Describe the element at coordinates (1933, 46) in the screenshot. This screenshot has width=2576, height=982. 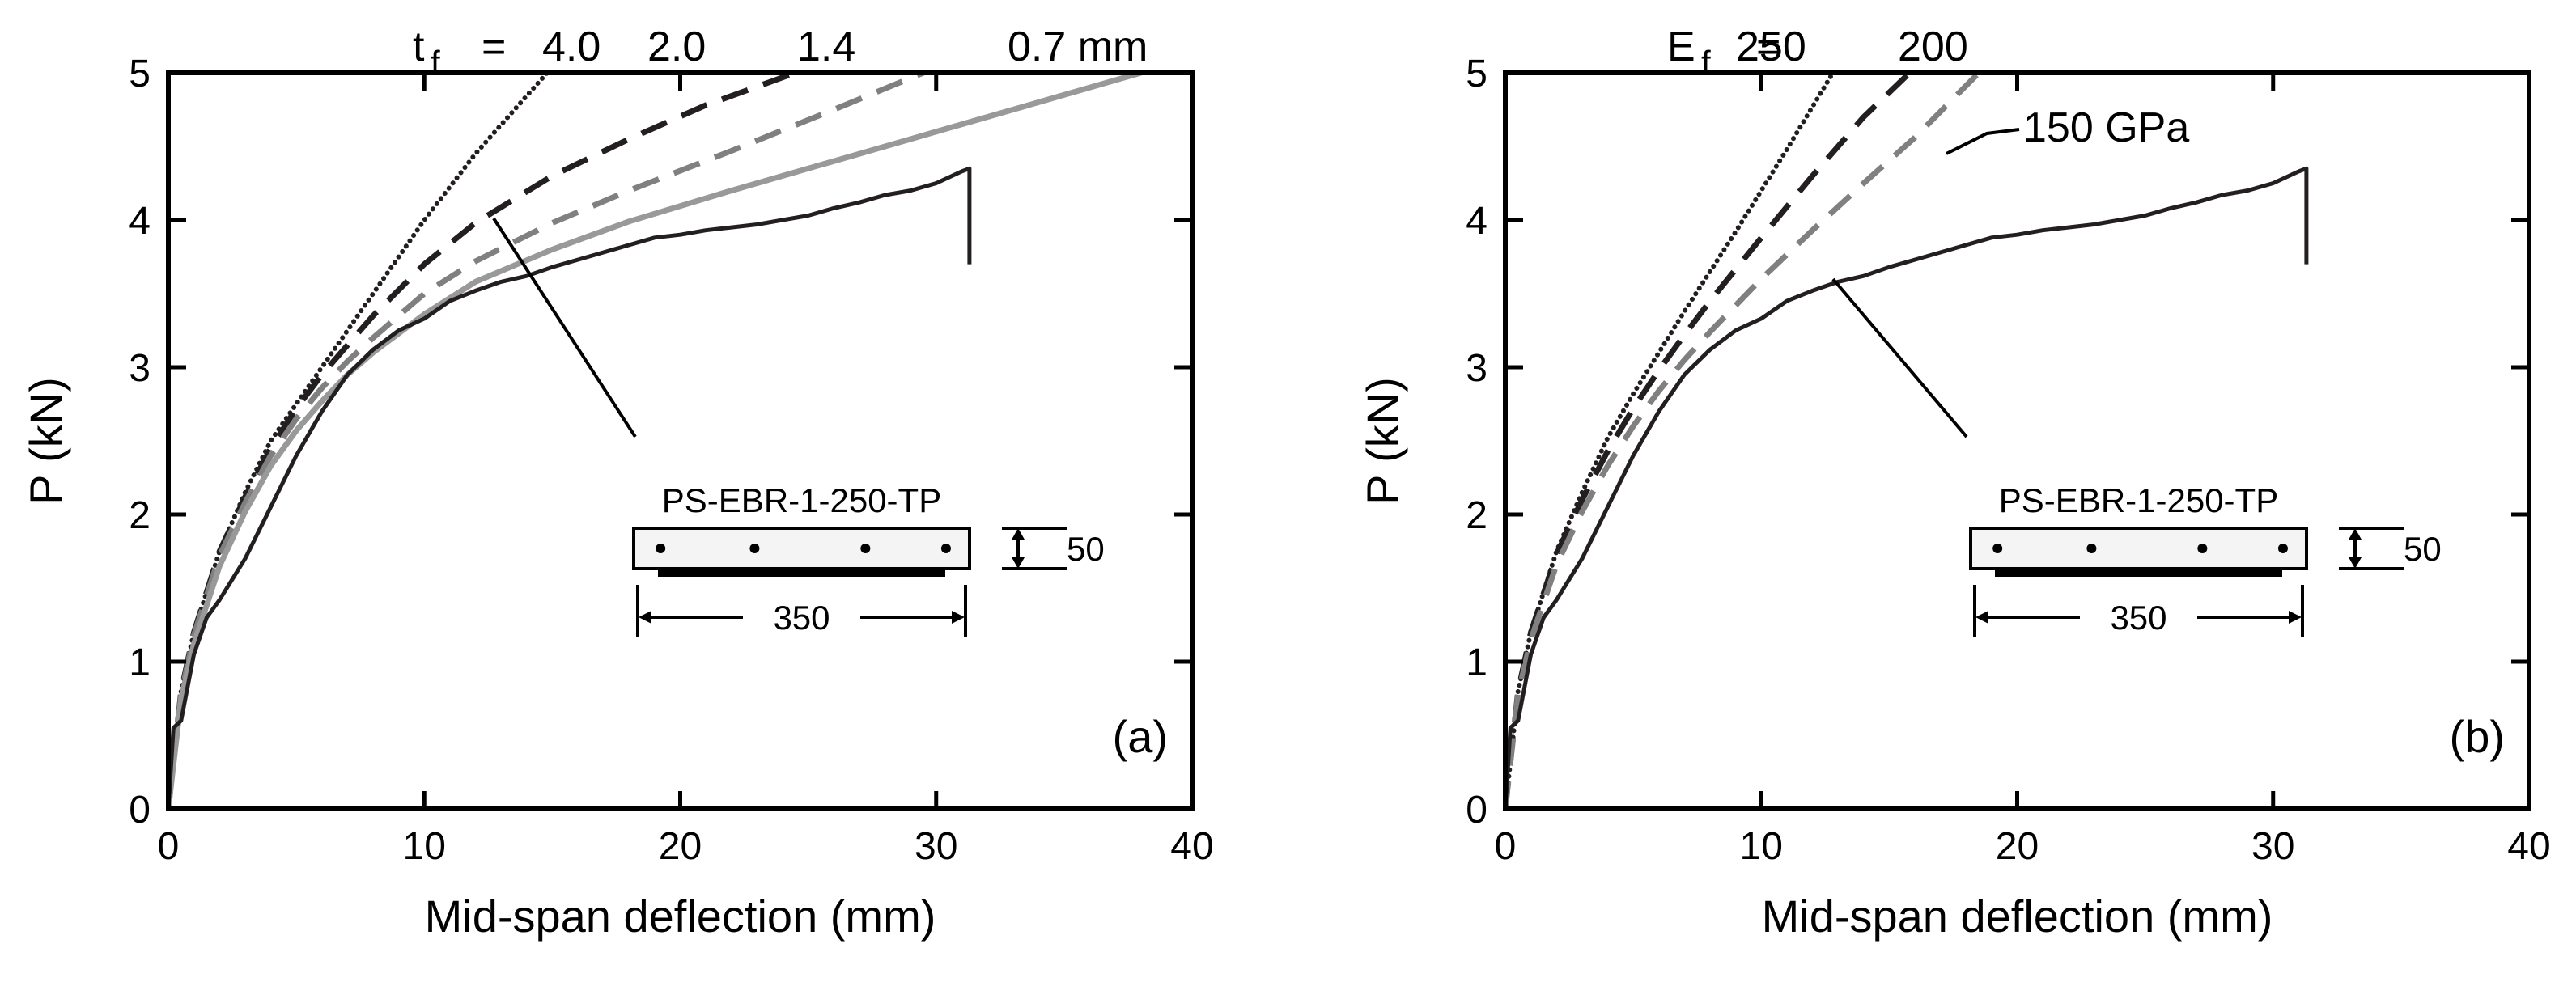
I see `series-label: 200` at that location.